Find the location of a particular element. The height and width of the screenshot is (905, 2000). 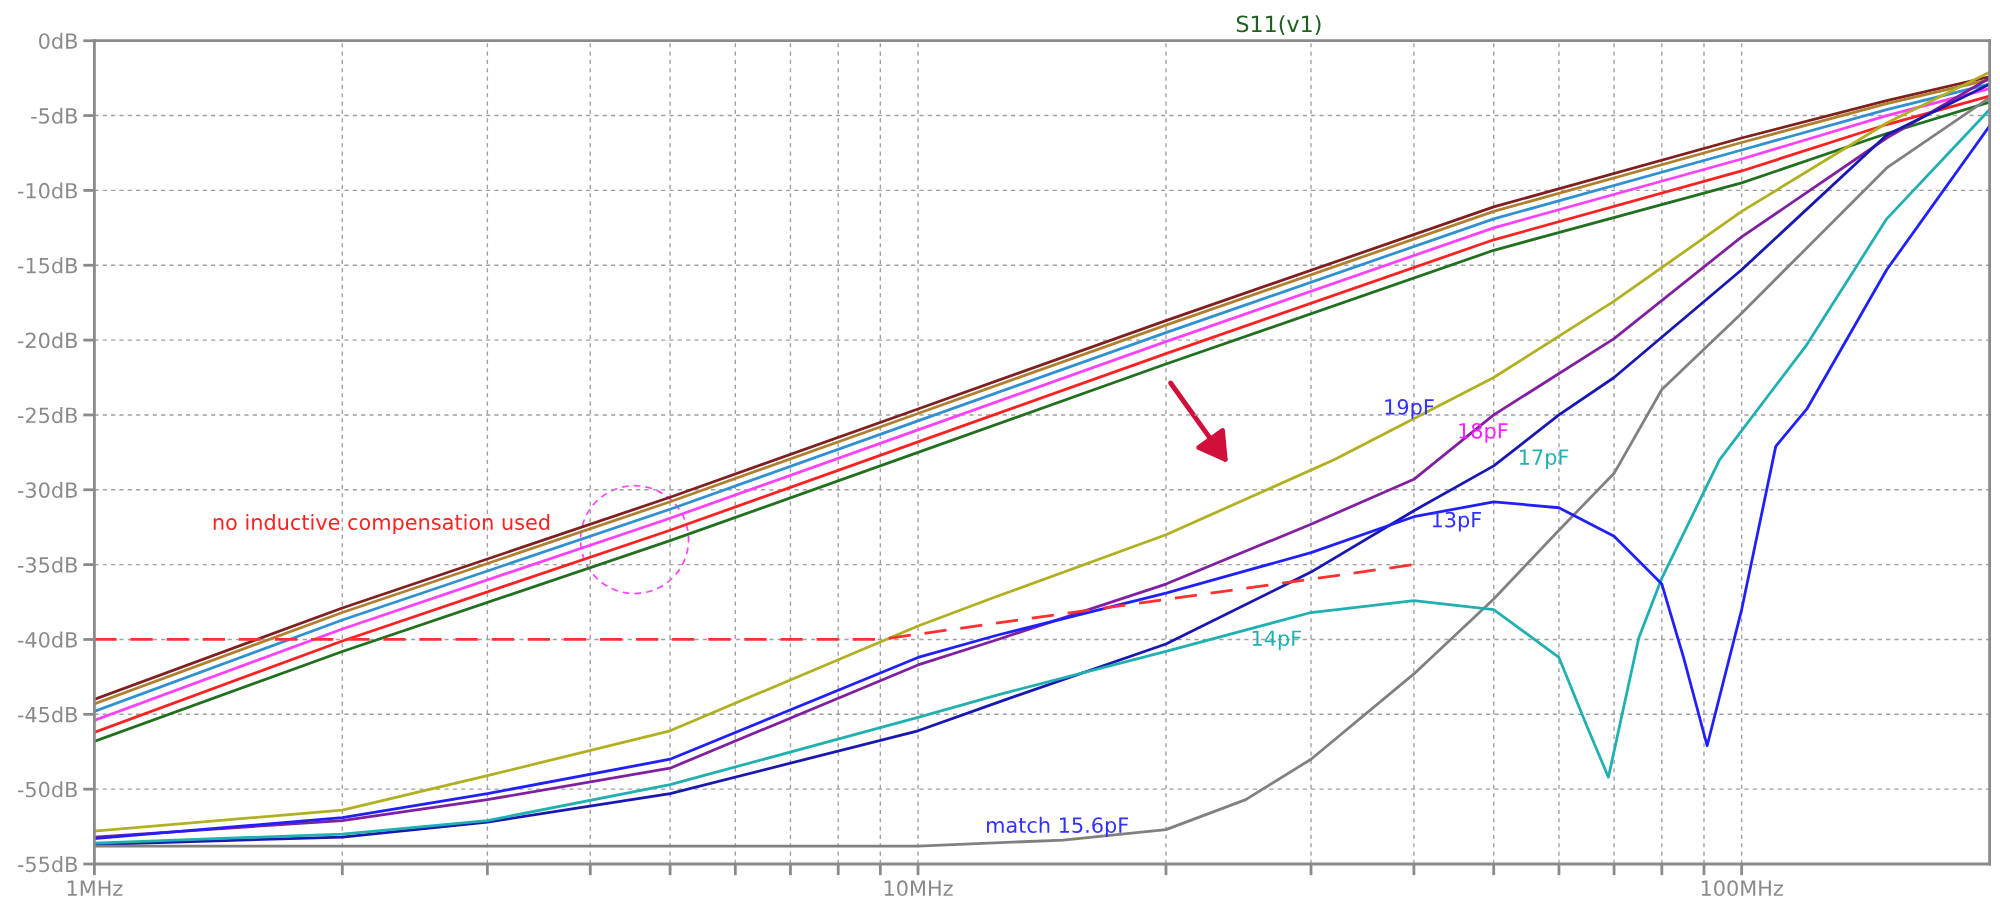

annotation: 19pF is located at coordinates (1409, 409).